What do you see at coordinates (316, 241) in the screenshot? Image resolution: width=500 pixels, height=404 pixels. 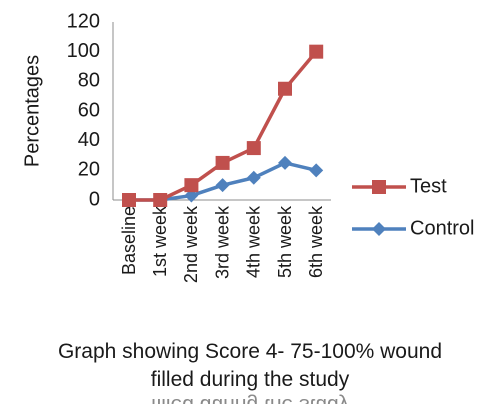 I see `x-tick-label: 6th week` at bounding box center [316, 241].